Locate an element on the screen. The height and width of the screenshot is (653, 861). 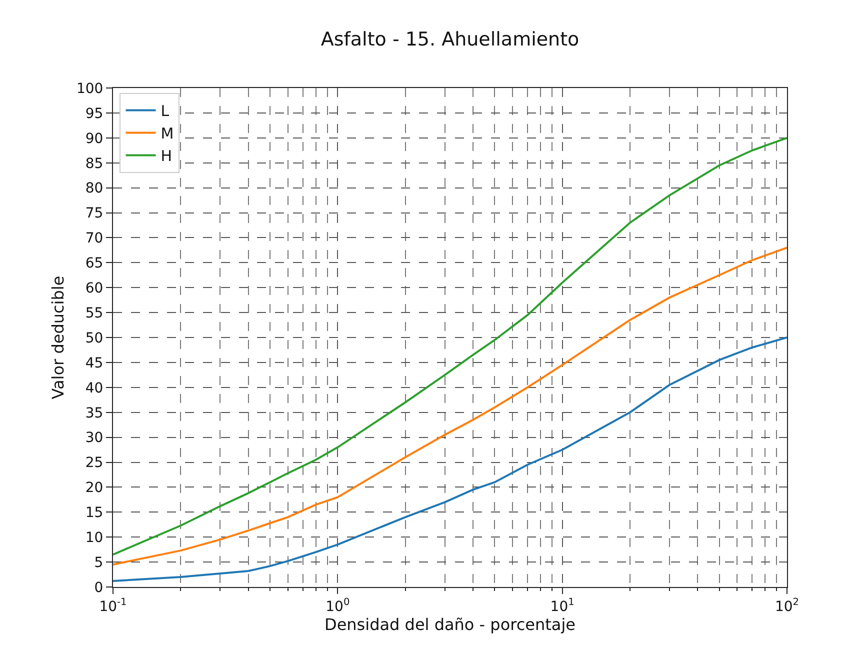
legend-label: L is located at coordinates (165, 111).